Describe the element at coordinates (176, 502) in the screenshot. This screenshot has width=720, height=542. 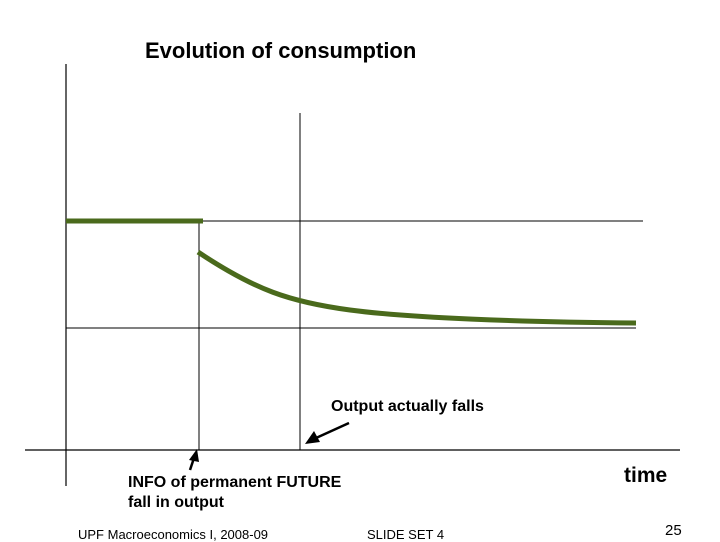
I see `info-annotation-line2: fall in output` at that location.